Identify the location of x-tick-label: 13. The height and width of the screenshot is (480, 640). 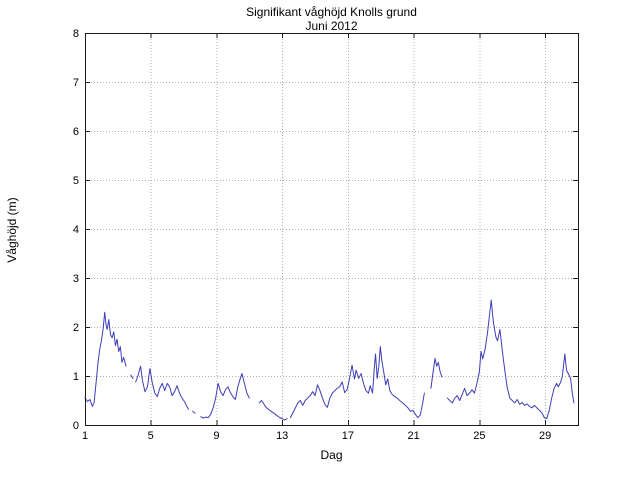
(282, 436).